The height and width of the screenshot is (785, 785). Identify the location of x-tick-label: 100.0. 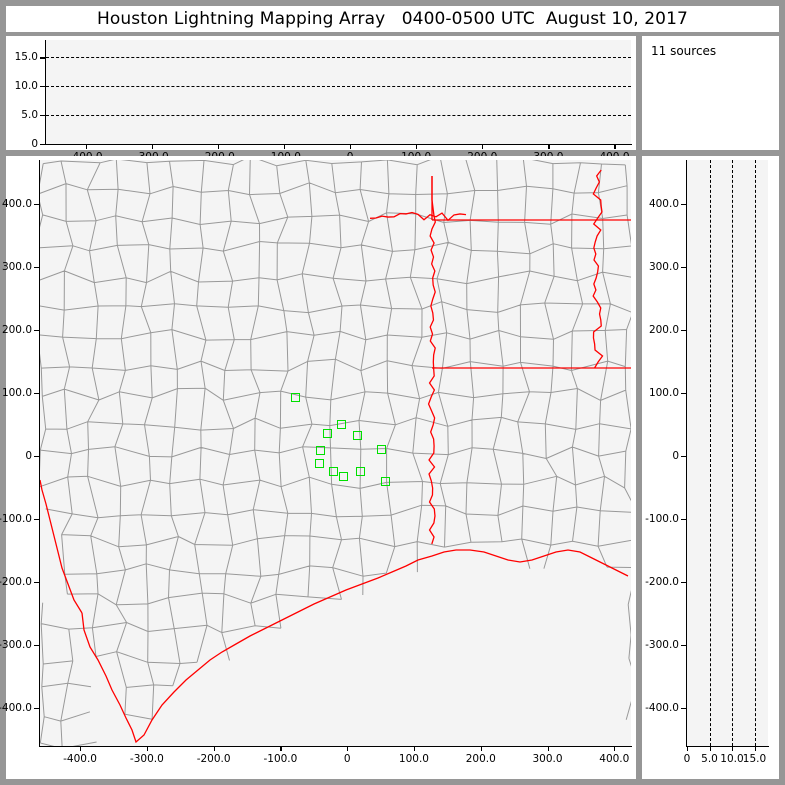
(413, 759).